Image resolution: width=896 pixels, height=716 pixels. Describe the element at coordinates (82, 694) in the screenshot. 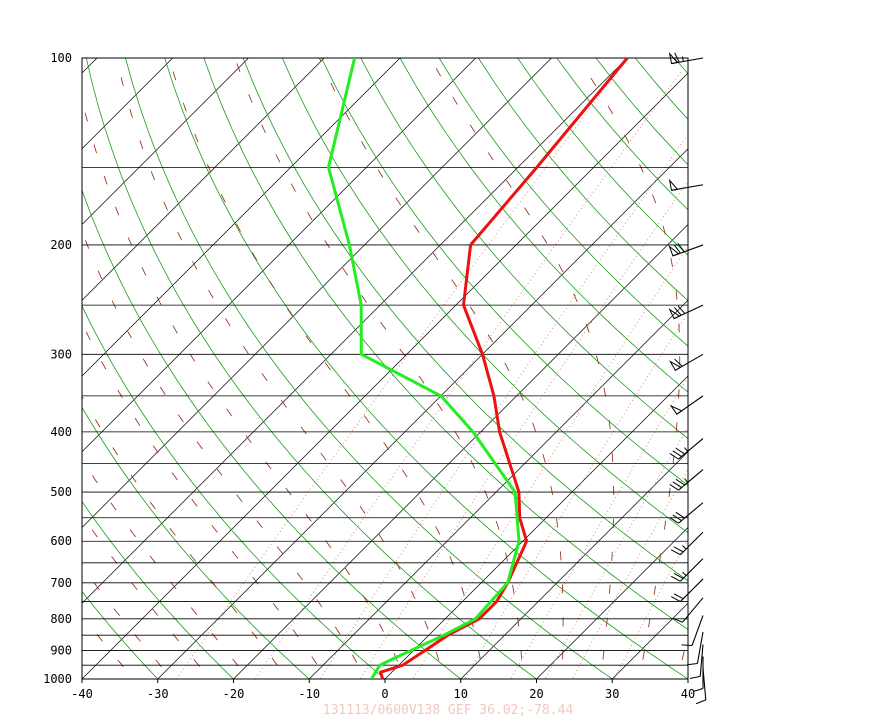

I see `temperature-tick-label: -40` at that location.